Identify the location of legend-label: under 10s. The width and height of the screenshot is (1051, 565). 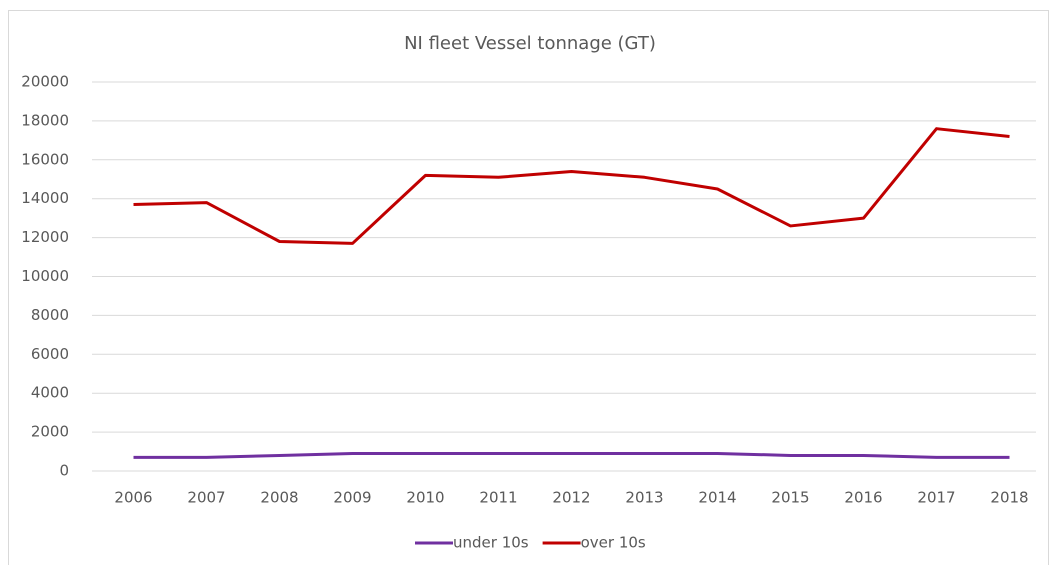
(491, 543).